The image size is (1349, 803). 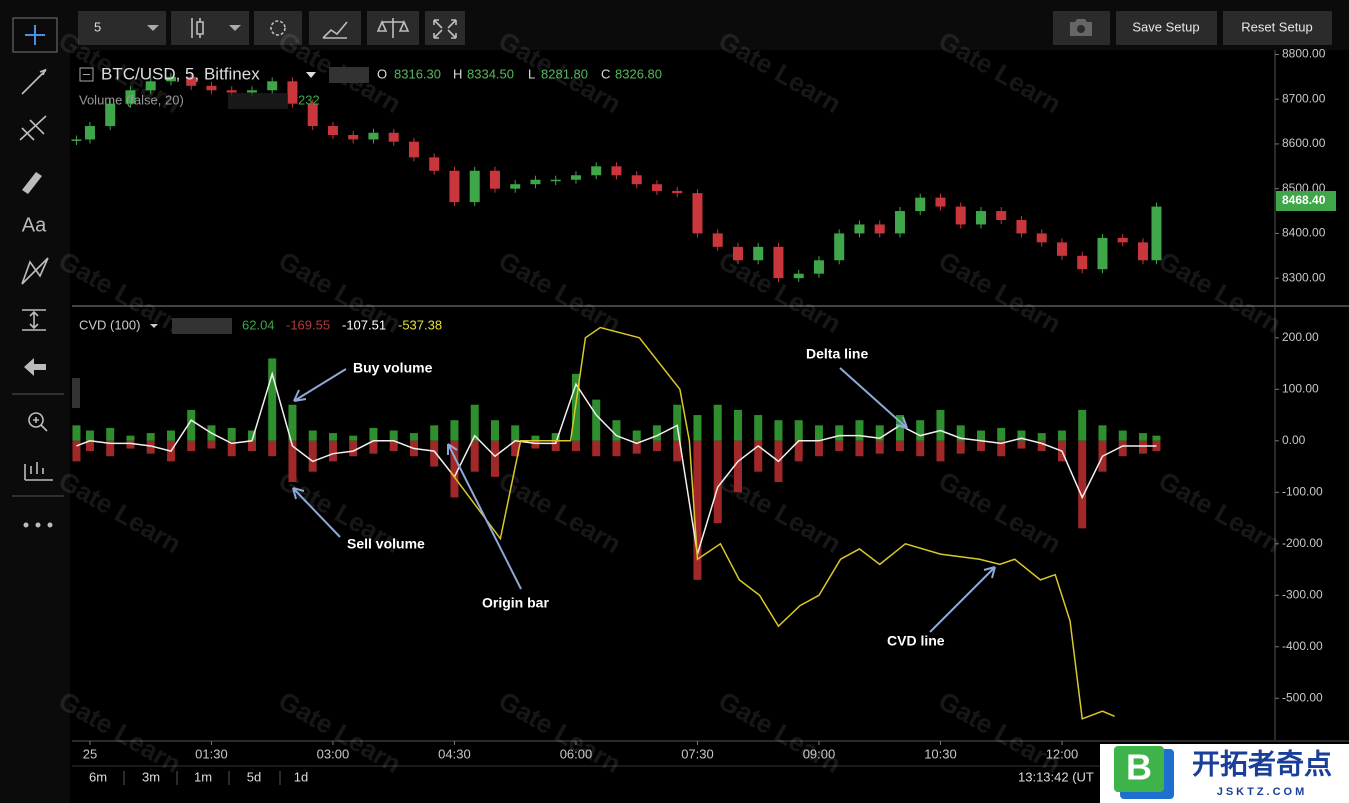 What do you see at coordinates (35, 367) in the screenshot?
I see `remove-tool` at bounding box center [35, 367].